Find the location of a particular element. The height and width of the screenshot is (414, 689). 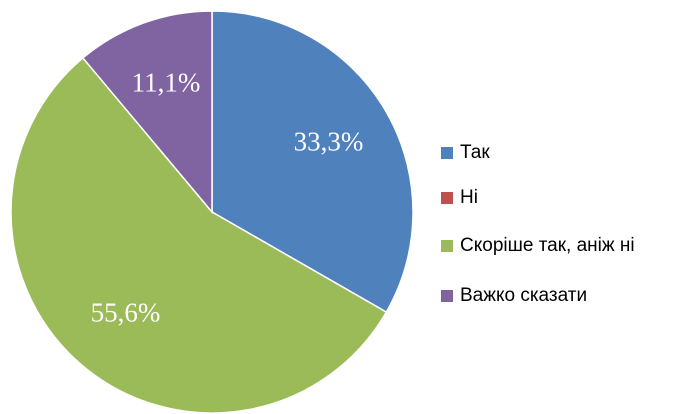

legend-label: Скоріше так, аніж ні is located at coordinates (547, 245).